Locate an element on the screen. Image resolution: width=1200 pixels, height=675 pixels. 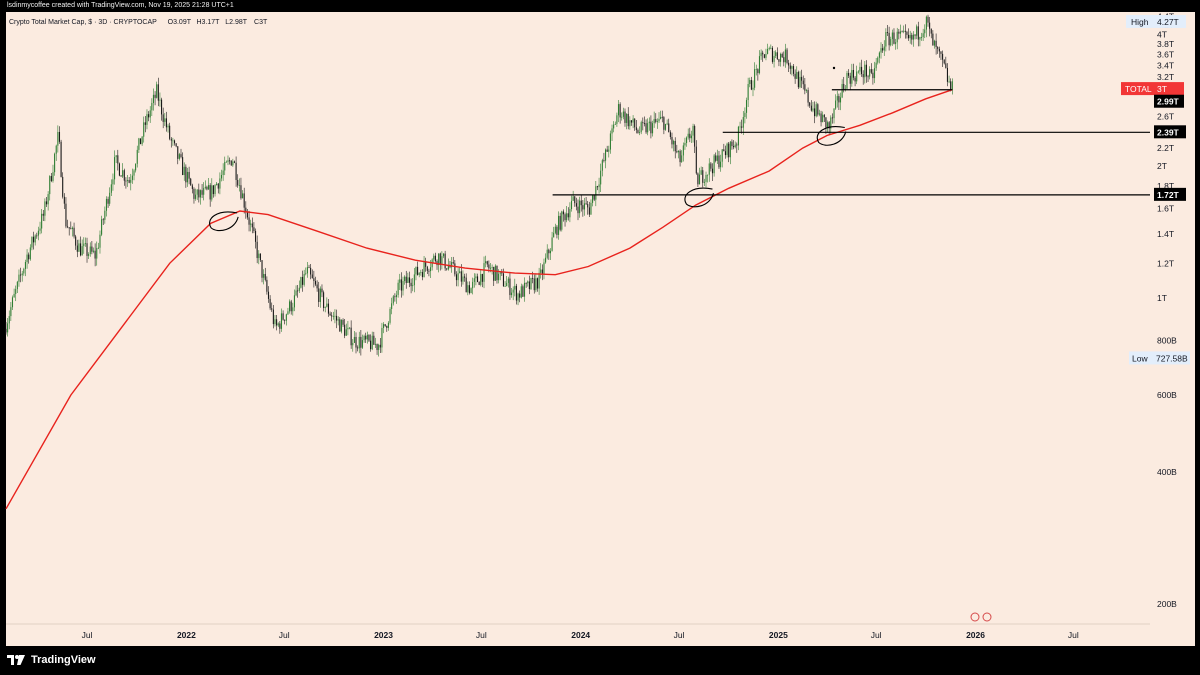
time-axis: Jul 2022 Jul 2023 Jul 2024 Jul 2025 Jul 2026 Jul is located at coordinates (580, 635).